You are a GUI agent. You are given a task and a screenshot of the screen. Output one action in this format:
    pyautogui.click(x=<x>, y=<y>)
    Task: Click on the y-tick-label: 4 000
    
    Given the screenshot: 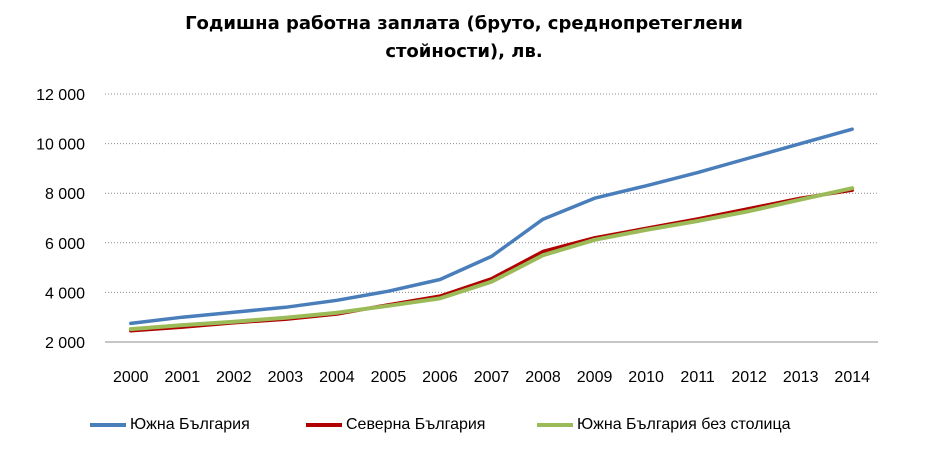 What is the action you would take?
    pyautogui.click(x=65, y=293)
    